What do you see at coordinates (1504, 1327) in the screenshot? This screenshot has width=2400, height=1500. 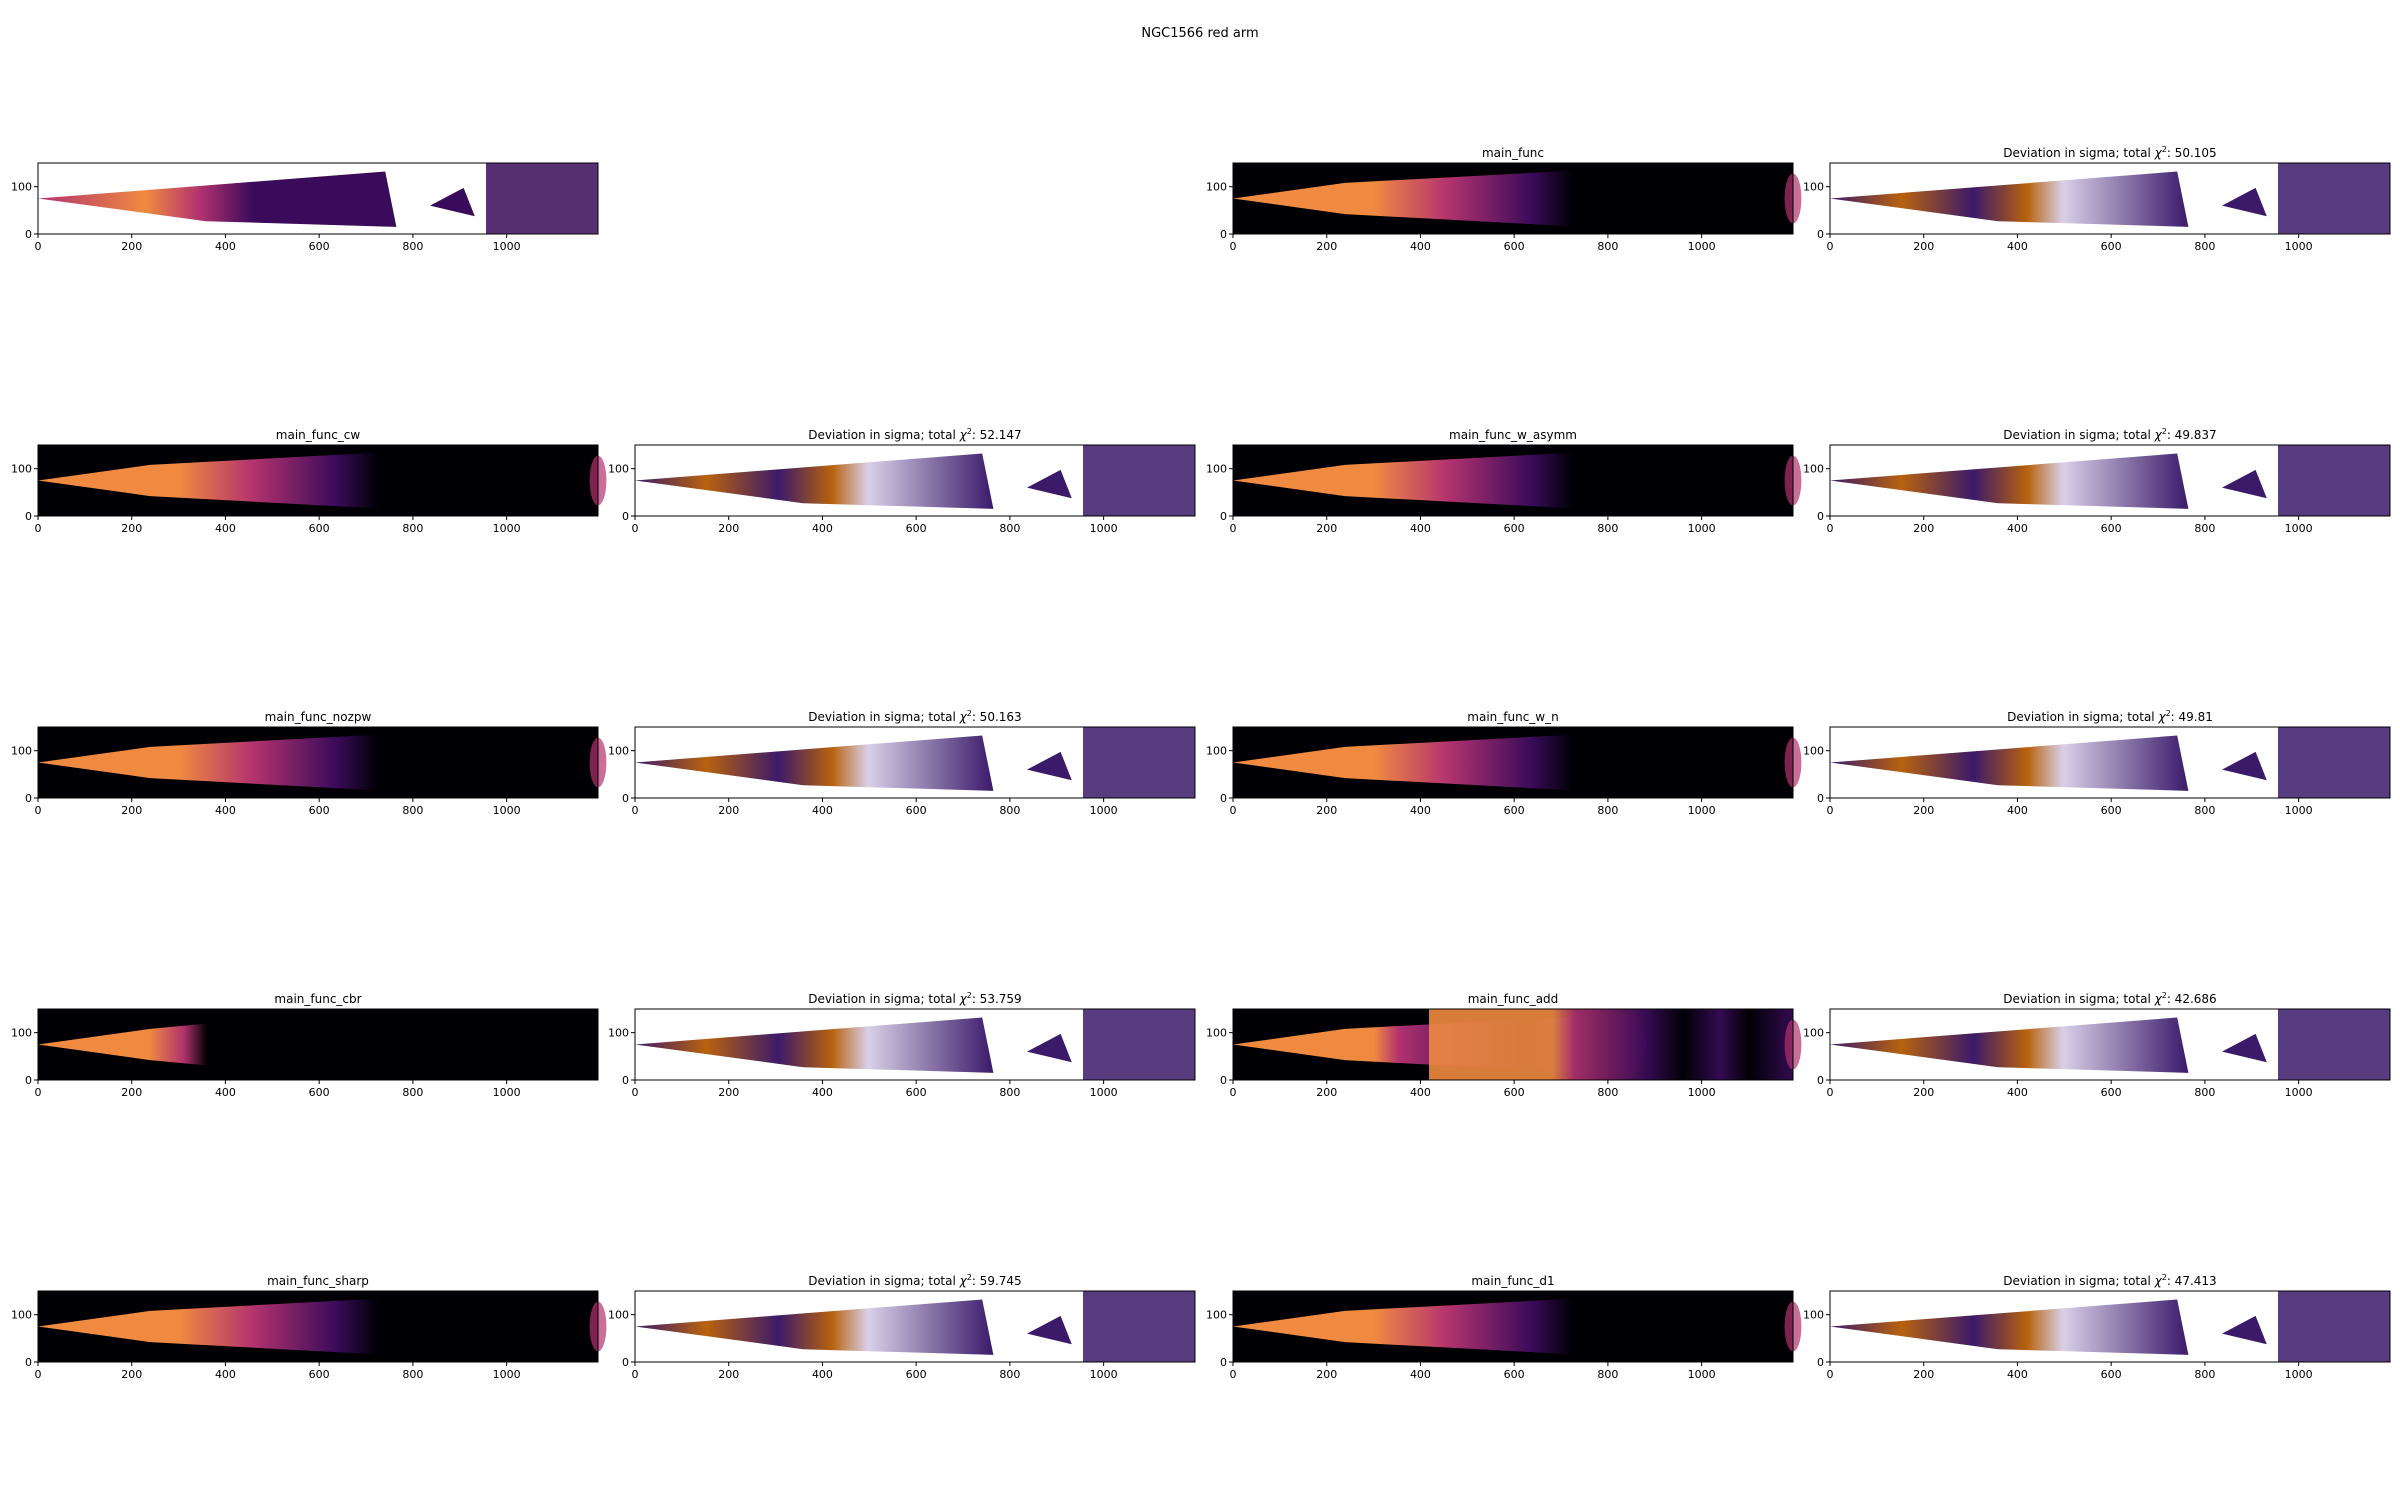 I see `panel-main_func_d1: 0 200 400 600 800 1000 0 100 main_func_d1` at bounding box center [1504, 1327].